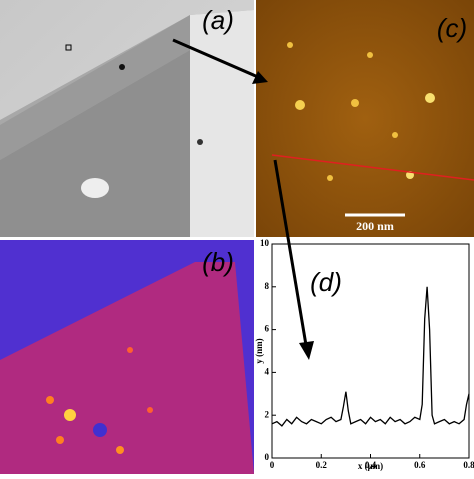 This screenshot has height=479, width=474. What do you see at coordinates (259, 350) in the screenshot?
I see `y-axis-label: y (nm)` at bounding box center [259, 350].